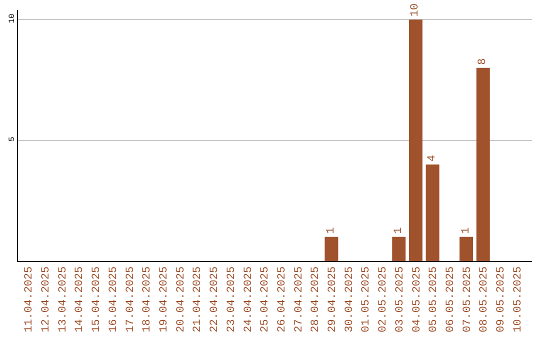 Image resolution: width=540 pixels, height=340 pixels. Describe the element at coordinates (232, 299) in the screenshot. I see `x-tick-label: 23.04.2025` at that location.